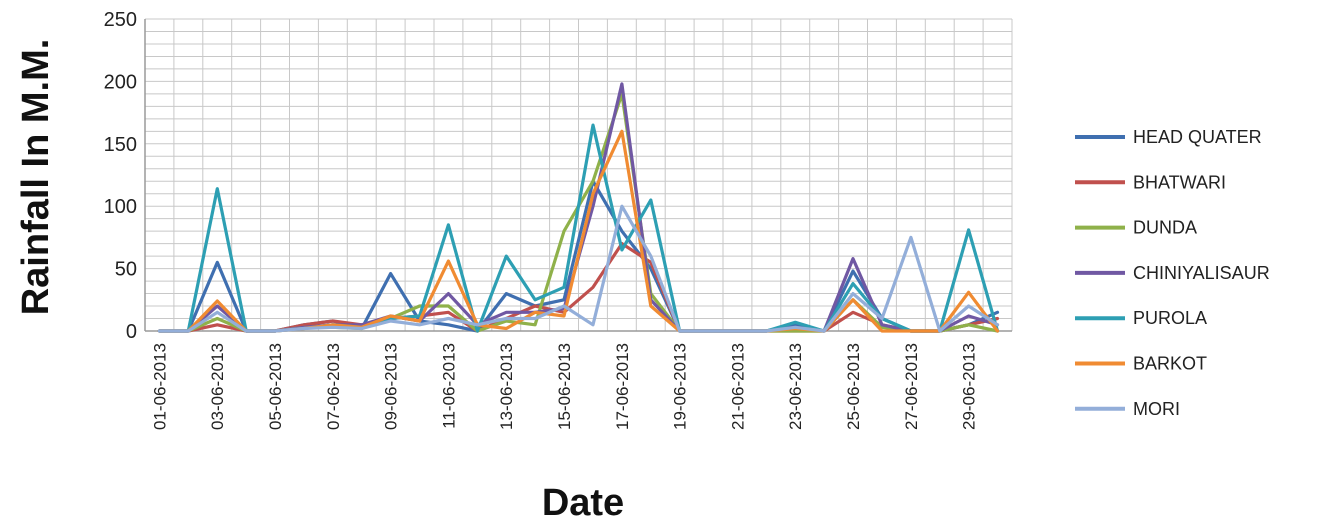  I want to click on legend-label: BARKOT, so click(1170, 364).